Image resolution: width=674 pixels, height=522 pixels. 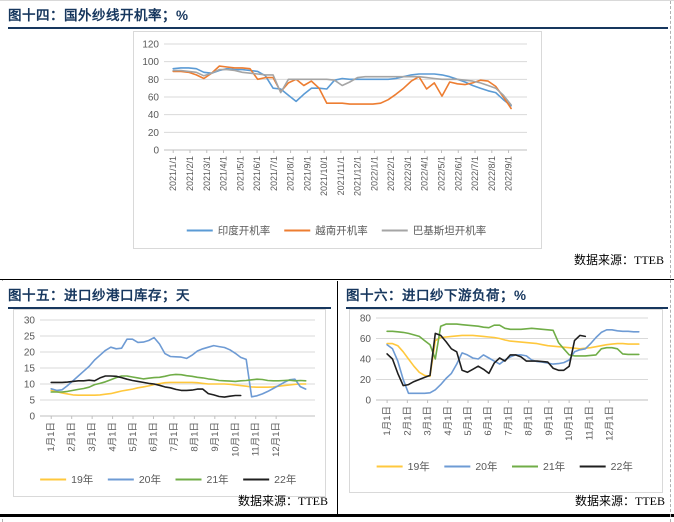 What do you see at coordinates (274, 173) in the screenshot?
I see `x-tick-label: 2021/7/1` at bounding box center [274, 173].